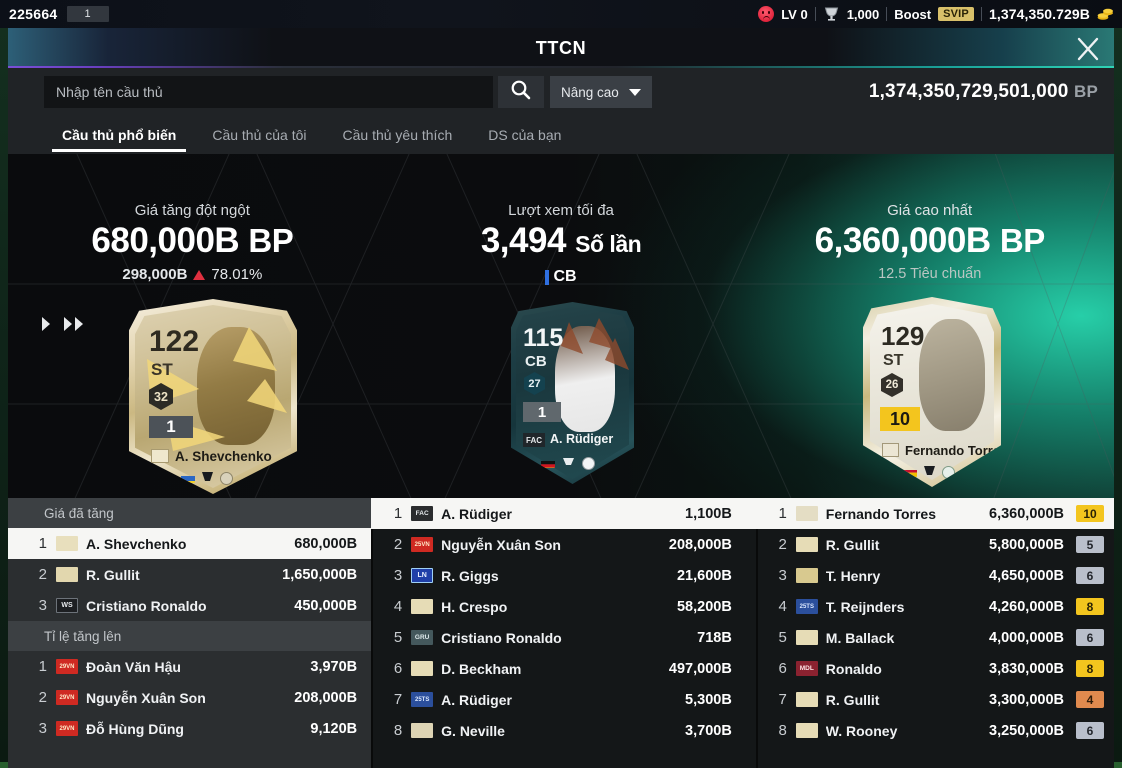 The height and width of the screenshot is (768, 1122). I want to click on search-button, so click(521, 92).